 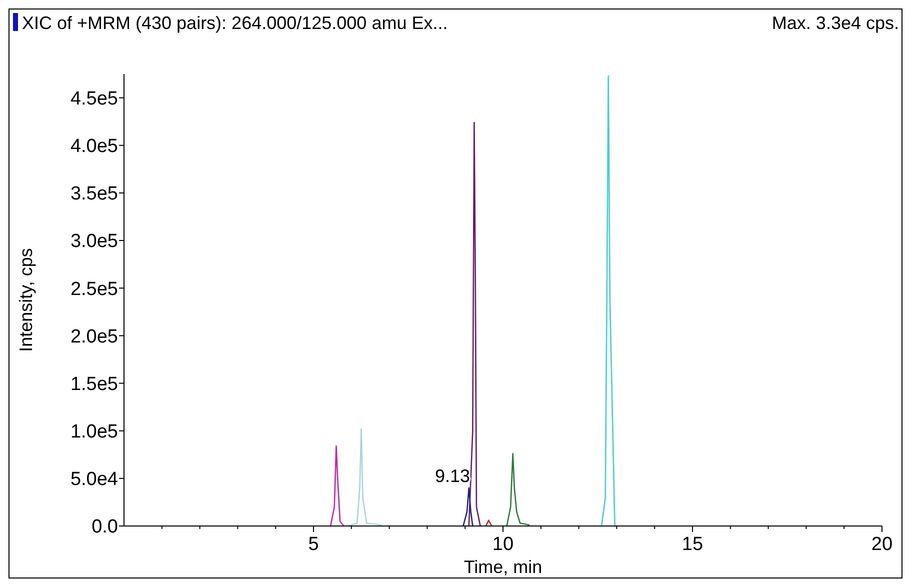 What do you see at coordinates (94, 99) in the screenshot?
I see `y-tick-label: 4.5e5` at bounding box center [94, 99].